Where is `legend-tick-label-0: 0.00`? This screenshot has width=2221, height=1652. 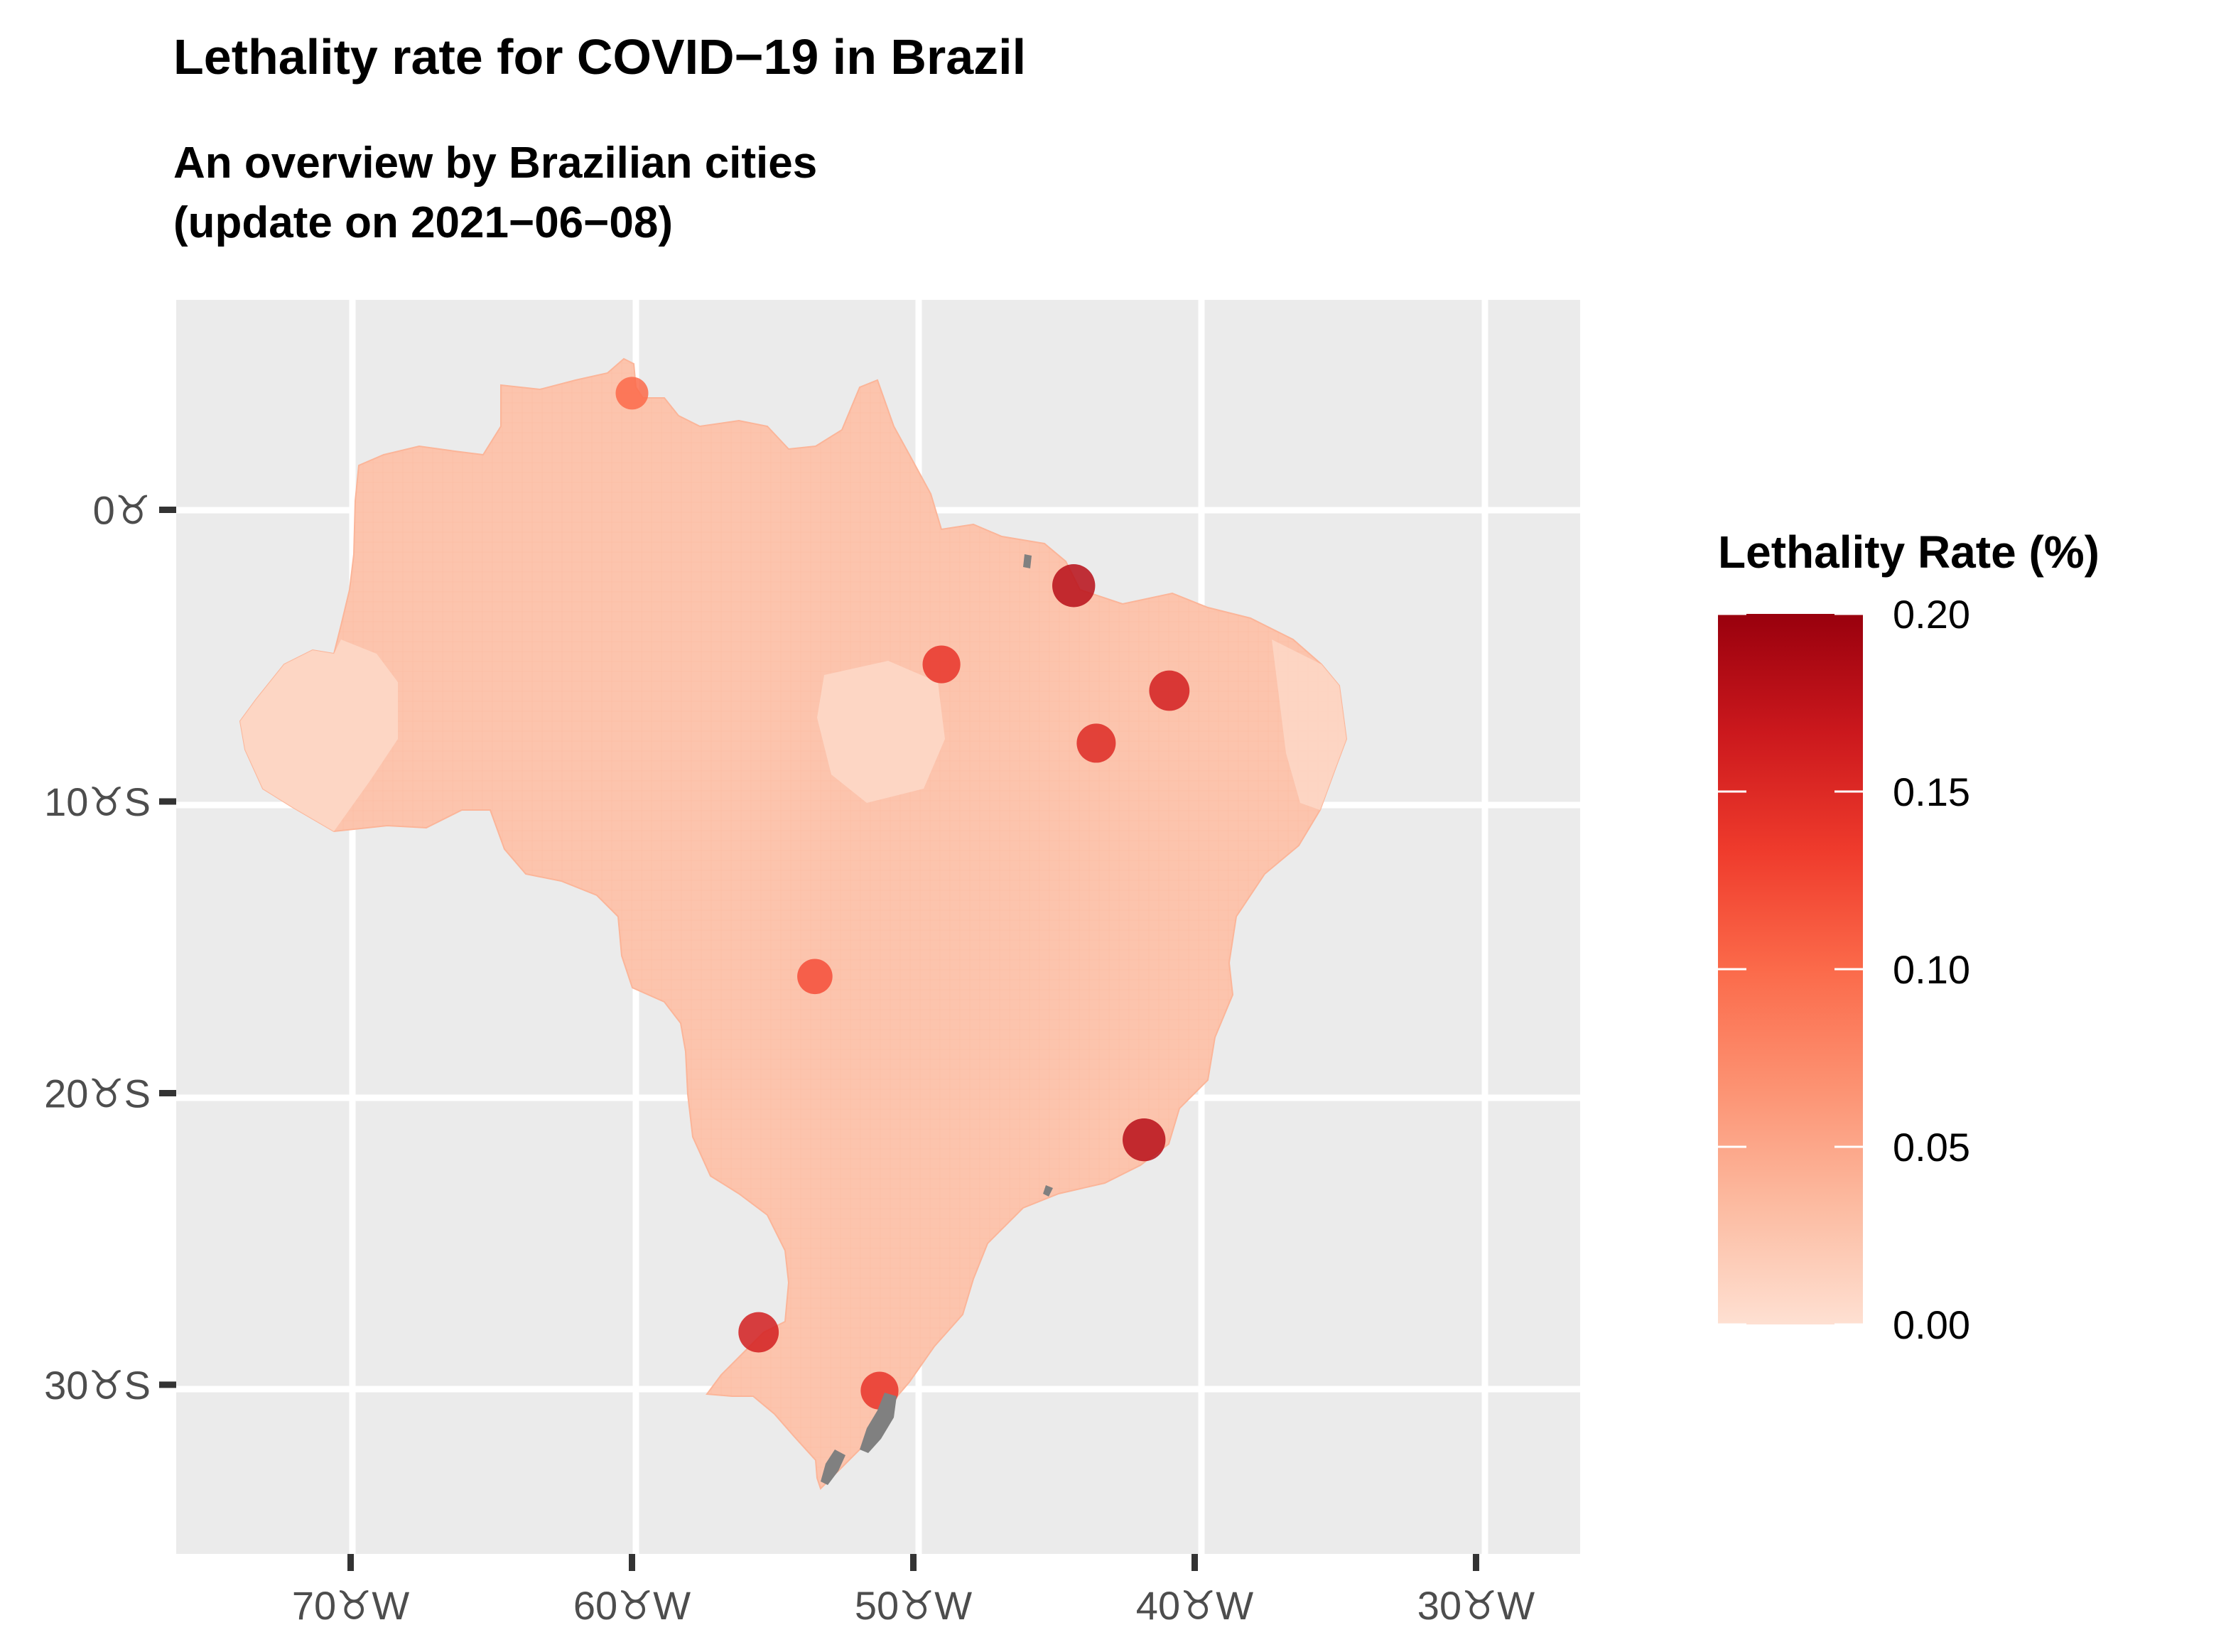
legend-tick-label-0: 0.00 is located at coordinates (1931, 1325).